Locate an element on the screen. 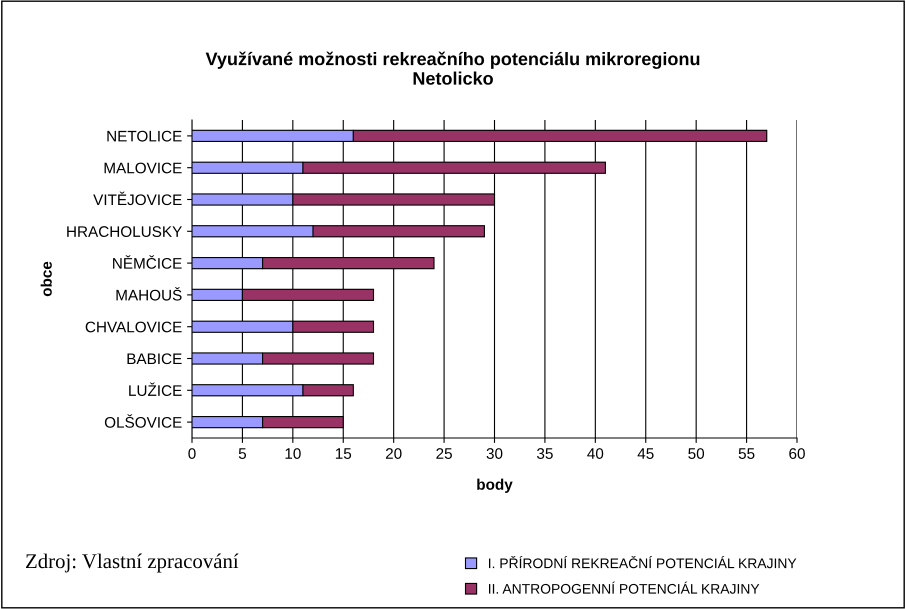 This screenshot has height=609, width=906. text: Zdroj: Vlastní zpracování is located at coordinates (132, 563).